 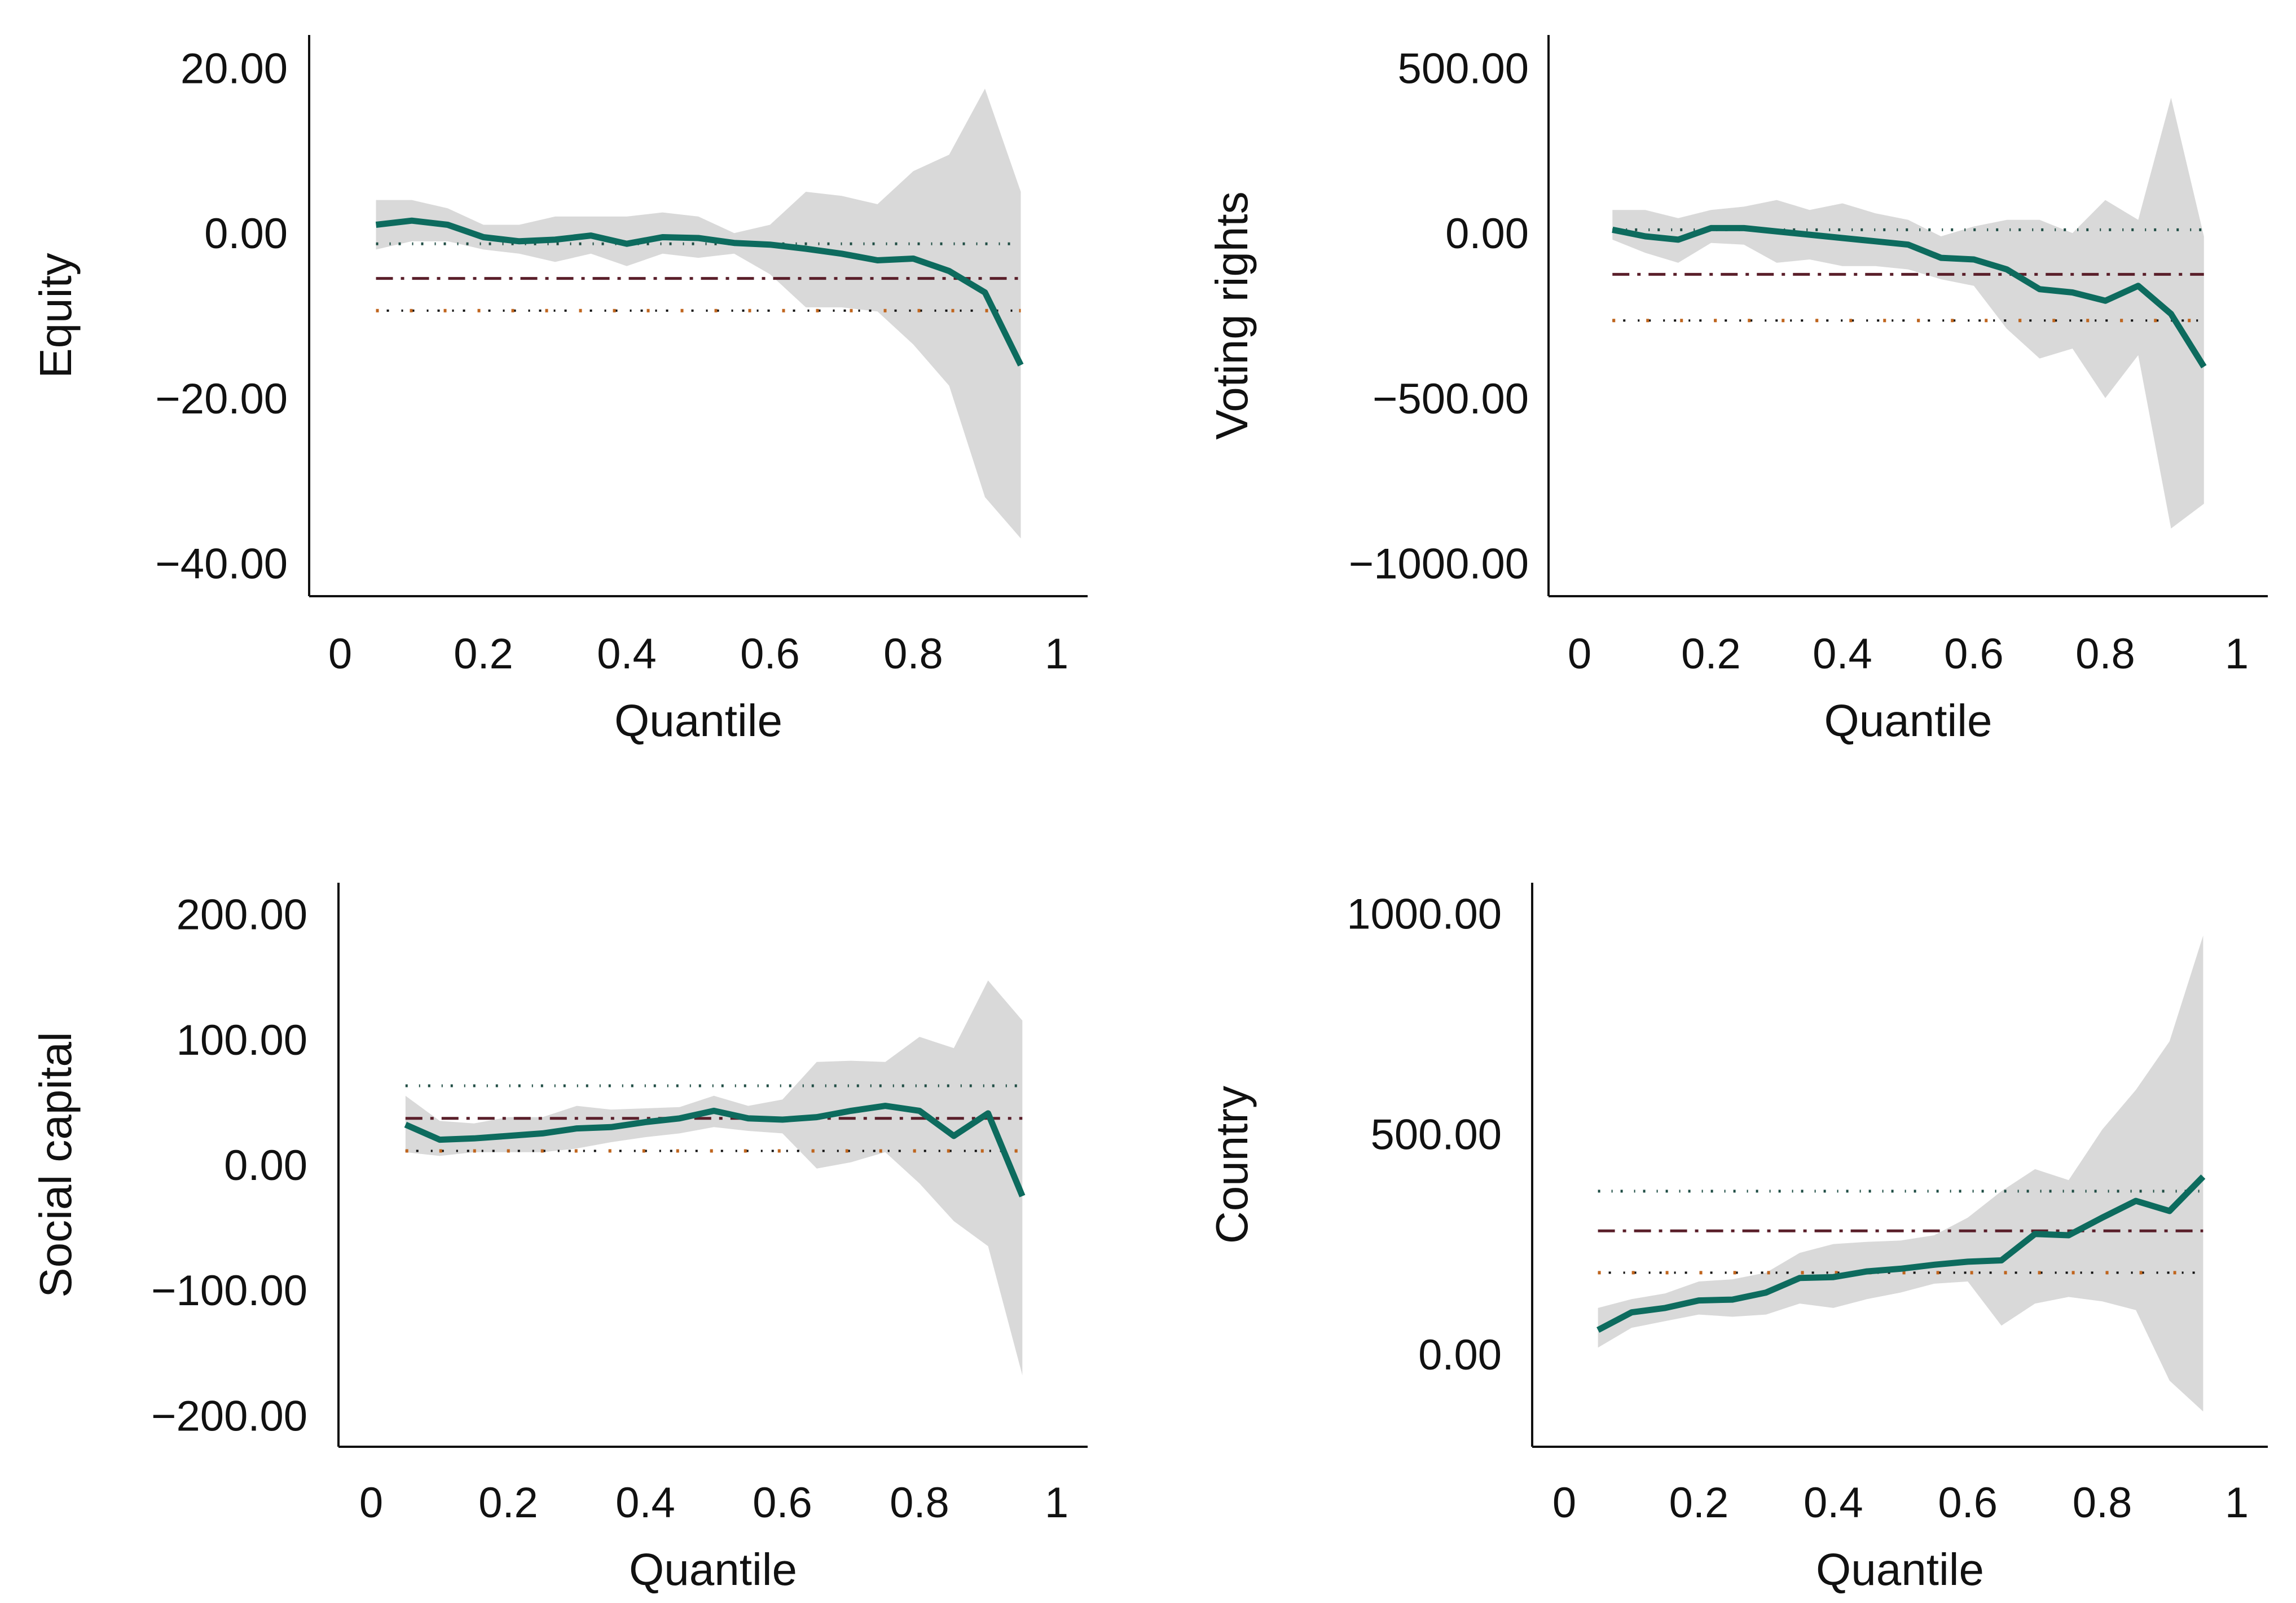 I want to click on y-tick-label: −20.00, so click(x=221, y=399).